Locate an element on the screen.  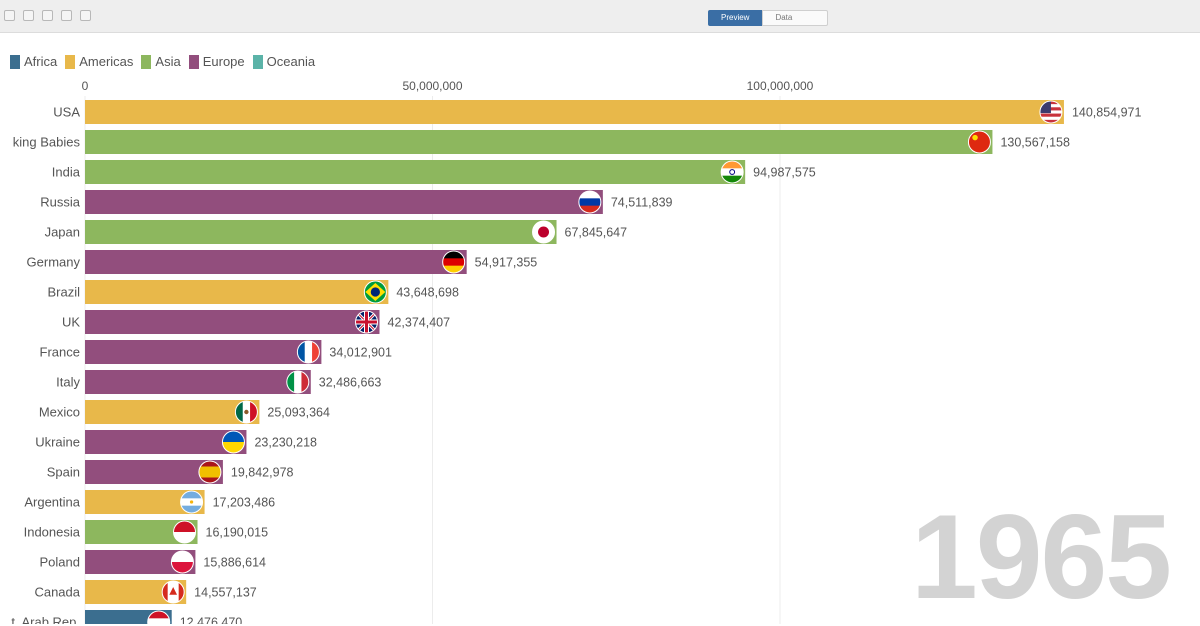
flag-gb-icon is located at coordinates (367, 322).